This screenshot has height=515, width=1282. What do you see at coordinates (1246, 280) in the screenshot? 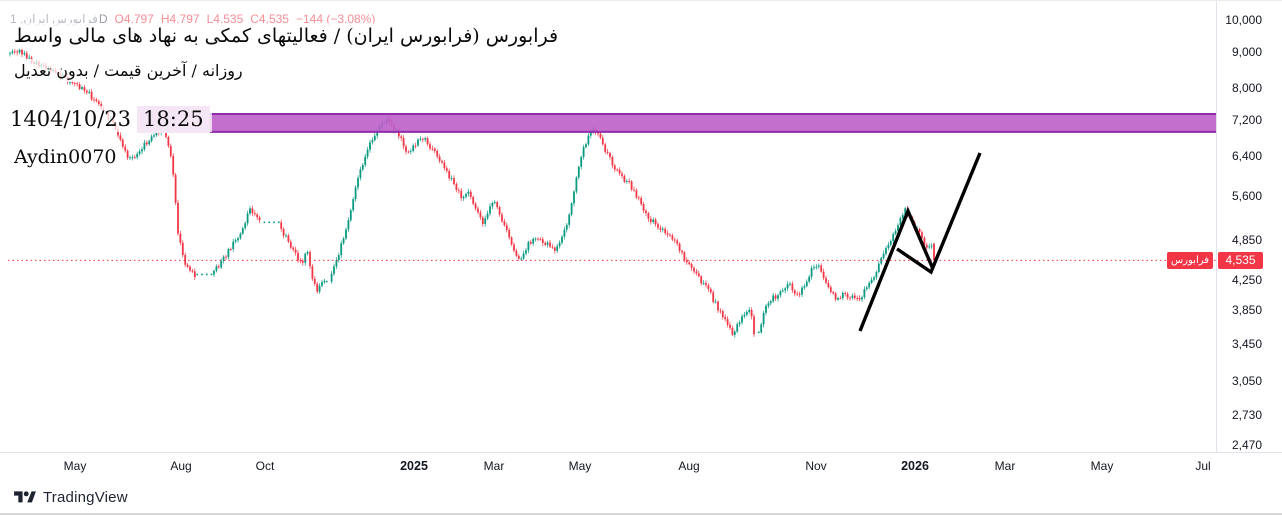
I see `price-axis-label: 4,250` at bounding box center [1246, 280].